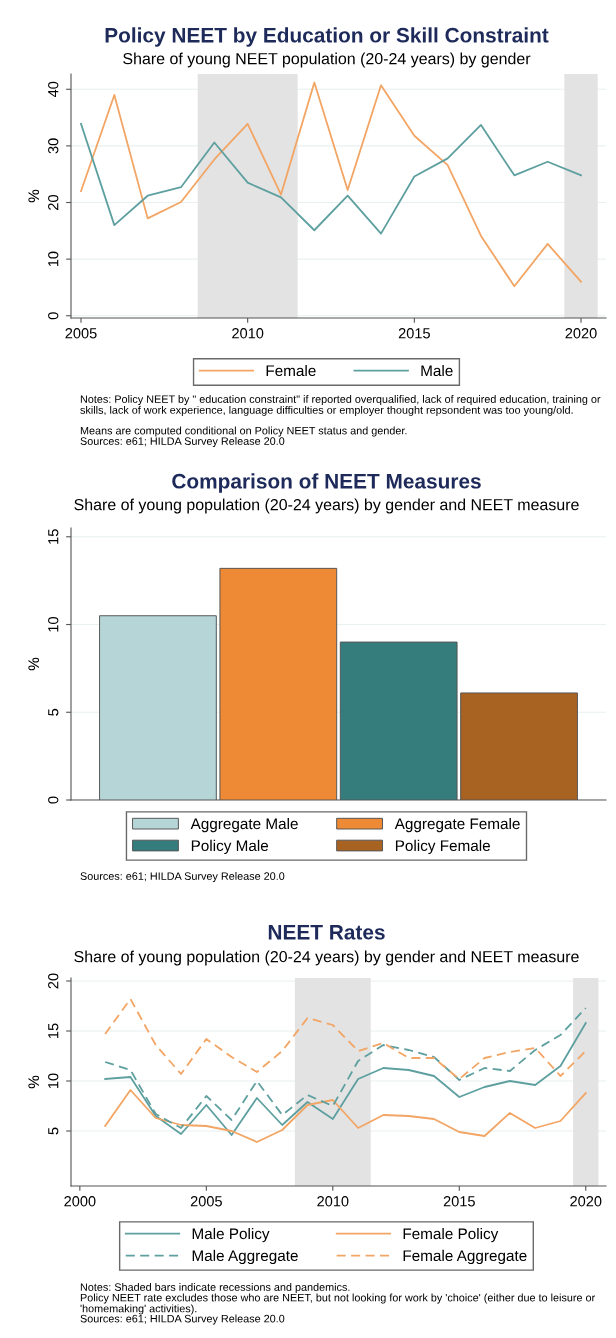  Describe the element at coordinates (53, 146) in the screenshot. I see `y-tick-label: 30` at that location.